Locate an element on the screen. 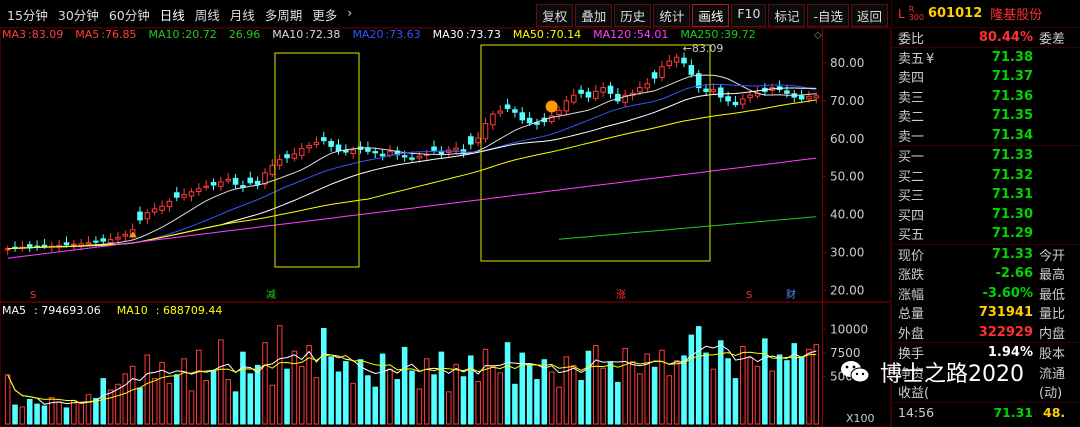 The width and height of the screenshot is (1080, 427). ask-price: 71.34 is located at coordinates (1012, 135).